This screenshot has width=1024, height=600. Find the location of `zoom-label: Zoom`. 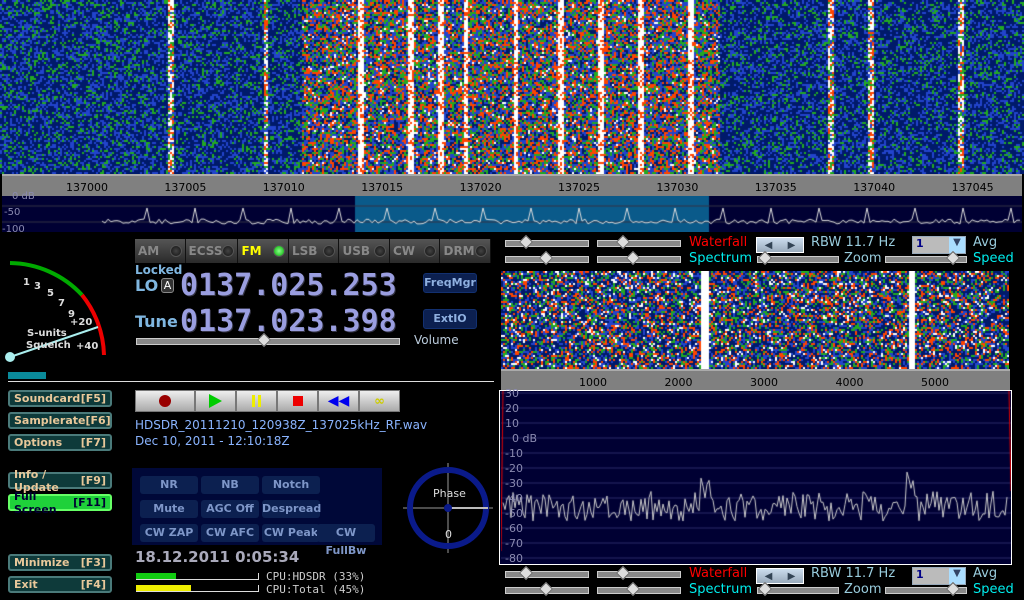

zoom-label: Zoom is located at coordinates (863, 589).